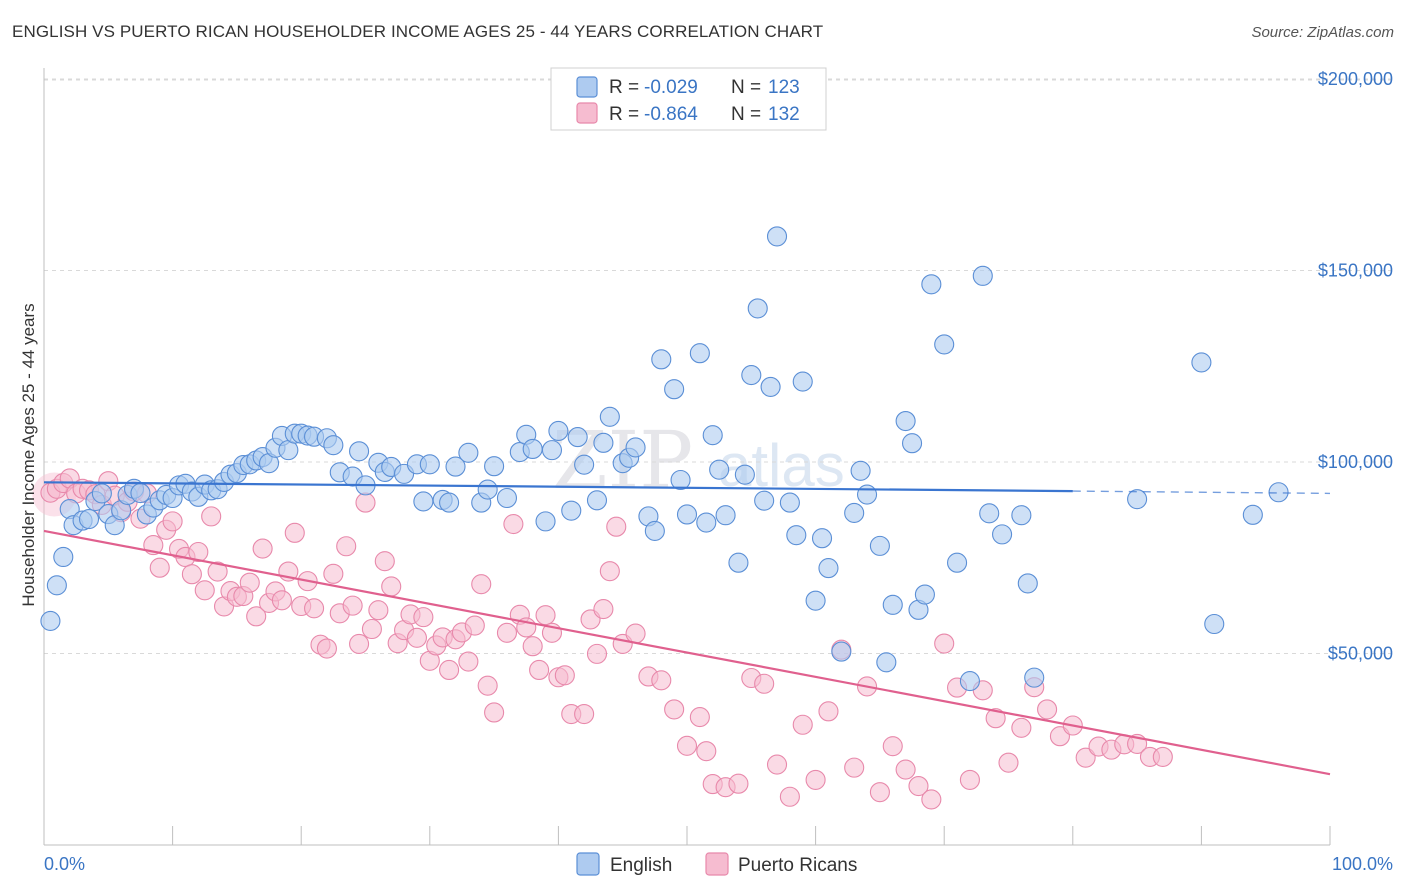  I want to click on bottom-legend-swatch-puerto-ricans, so click(717, 864).